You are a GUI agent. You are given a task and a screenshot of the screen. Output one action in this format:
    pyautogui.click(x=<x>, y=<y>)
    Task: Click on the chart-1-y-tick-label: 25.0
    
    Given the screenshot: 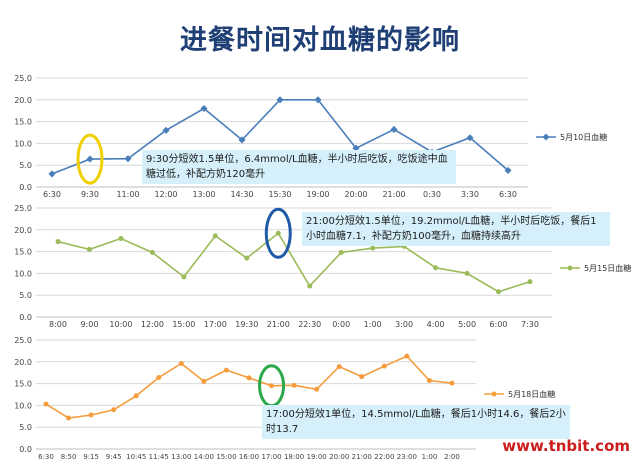 What is the action you would take?
    pyautogui.click(x=23, y=78)
    